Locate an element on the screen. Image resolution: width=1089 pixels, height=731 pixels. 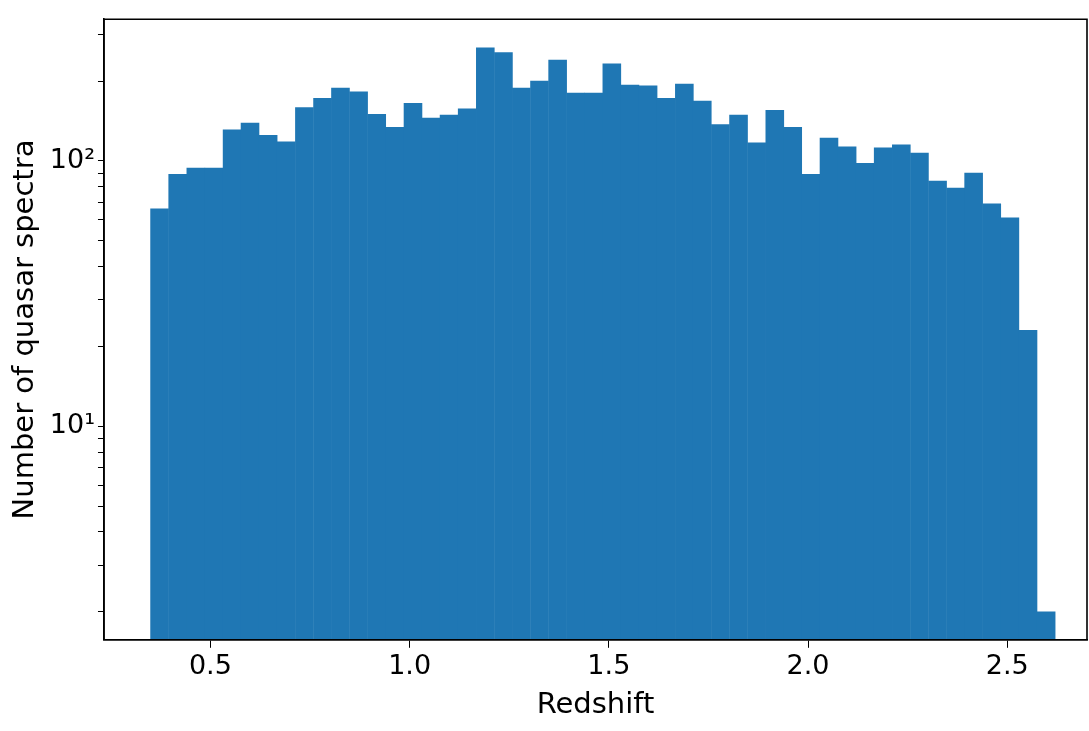
x-tick-label: 2.5 is located at coordinates (1007, 665).